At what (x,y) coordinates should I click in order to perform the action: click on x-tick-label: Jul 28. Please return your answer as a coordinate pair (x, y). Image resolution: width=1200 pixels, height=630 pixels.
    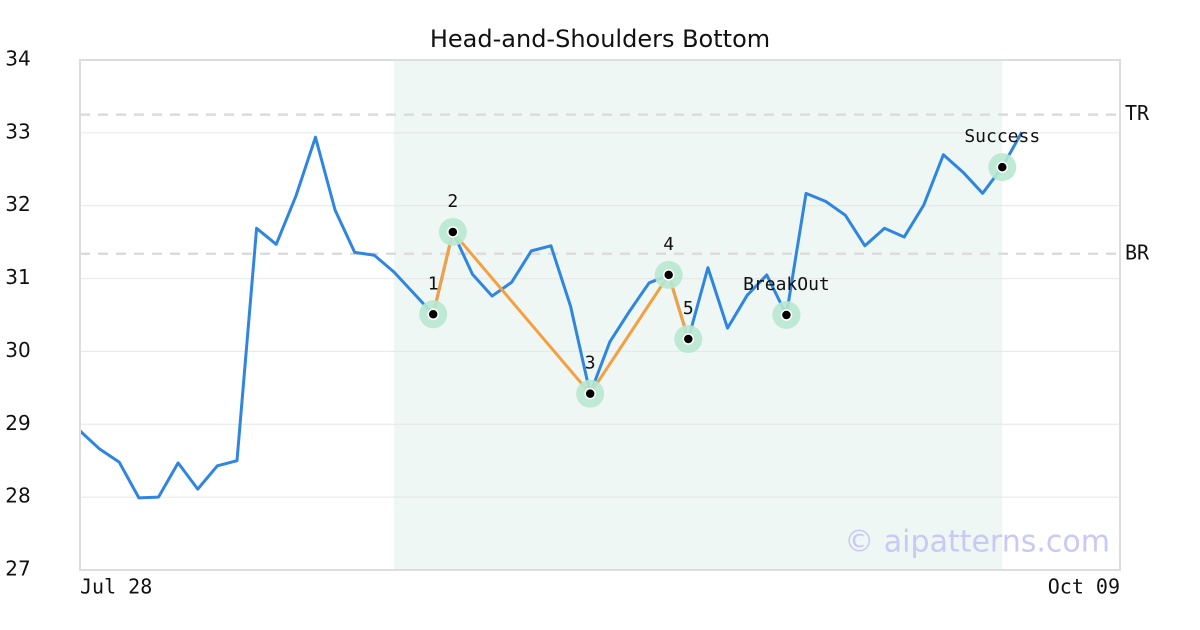
    Looking at the image, I should click on (116, 587).